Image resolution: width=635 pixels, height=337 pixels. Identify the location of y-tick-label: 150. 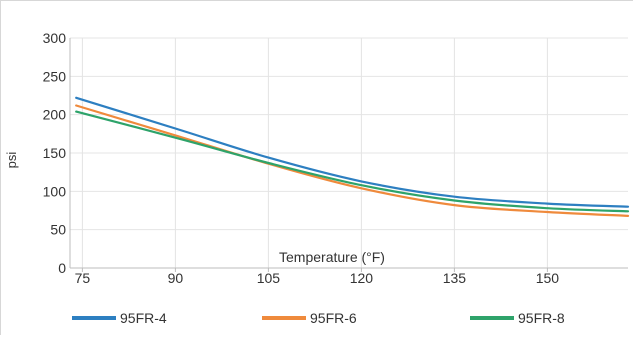
(55, 153).